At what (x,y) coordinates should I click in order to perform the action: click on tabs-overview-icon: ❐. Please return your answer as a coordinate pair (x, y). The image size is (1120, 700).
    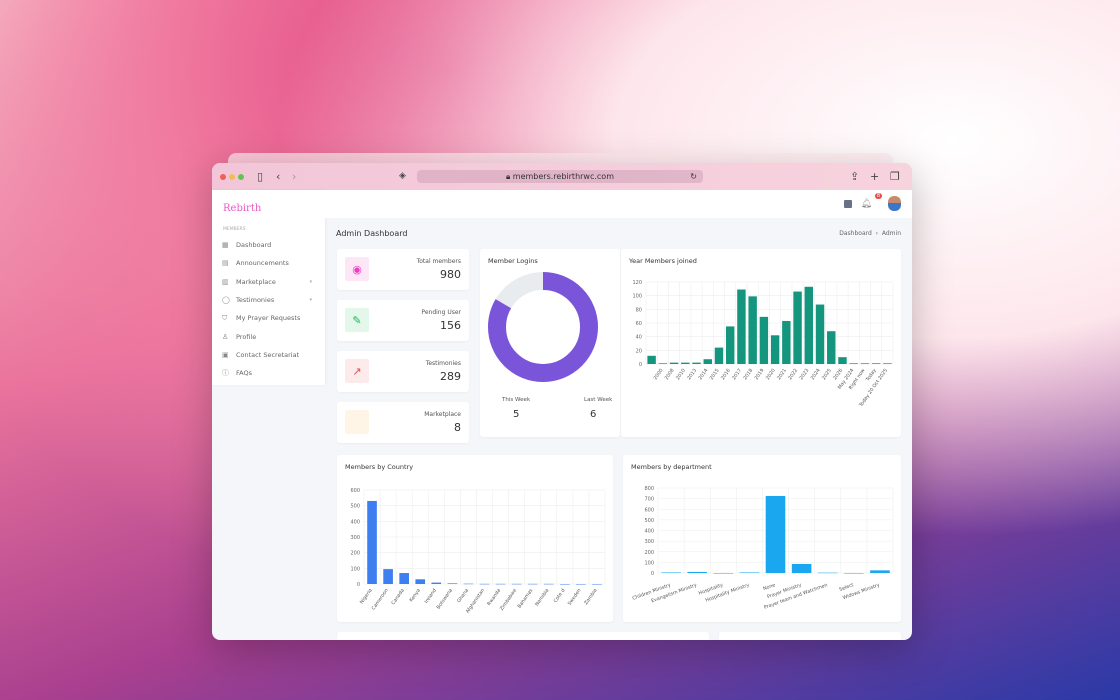
    Looking at the image, I should click on (895, 176).